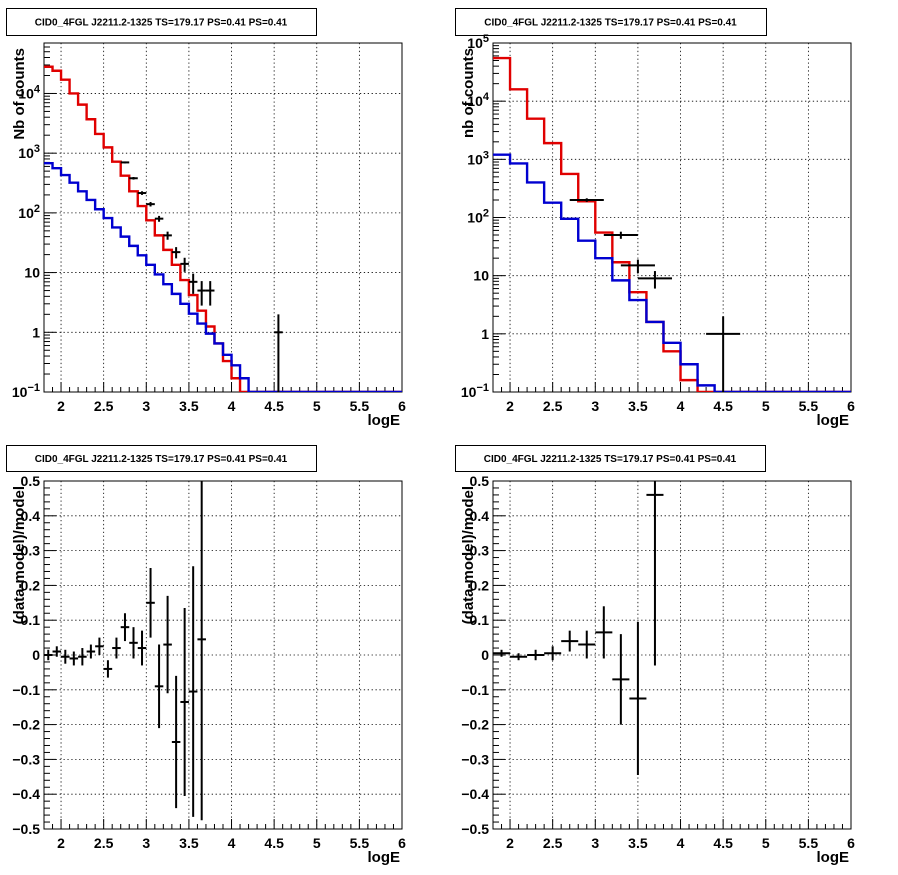  I want to click on y-tick-exponent: 4, so click(37, 89).